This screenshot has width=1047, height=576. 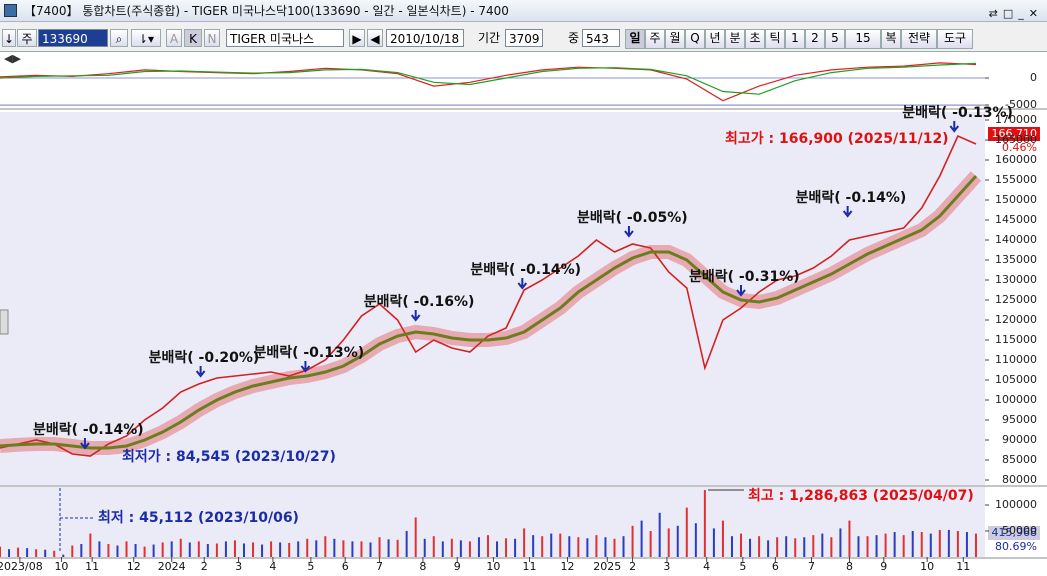 I want to click on date-input: 2010/10/18, so click(x=425, y=38).